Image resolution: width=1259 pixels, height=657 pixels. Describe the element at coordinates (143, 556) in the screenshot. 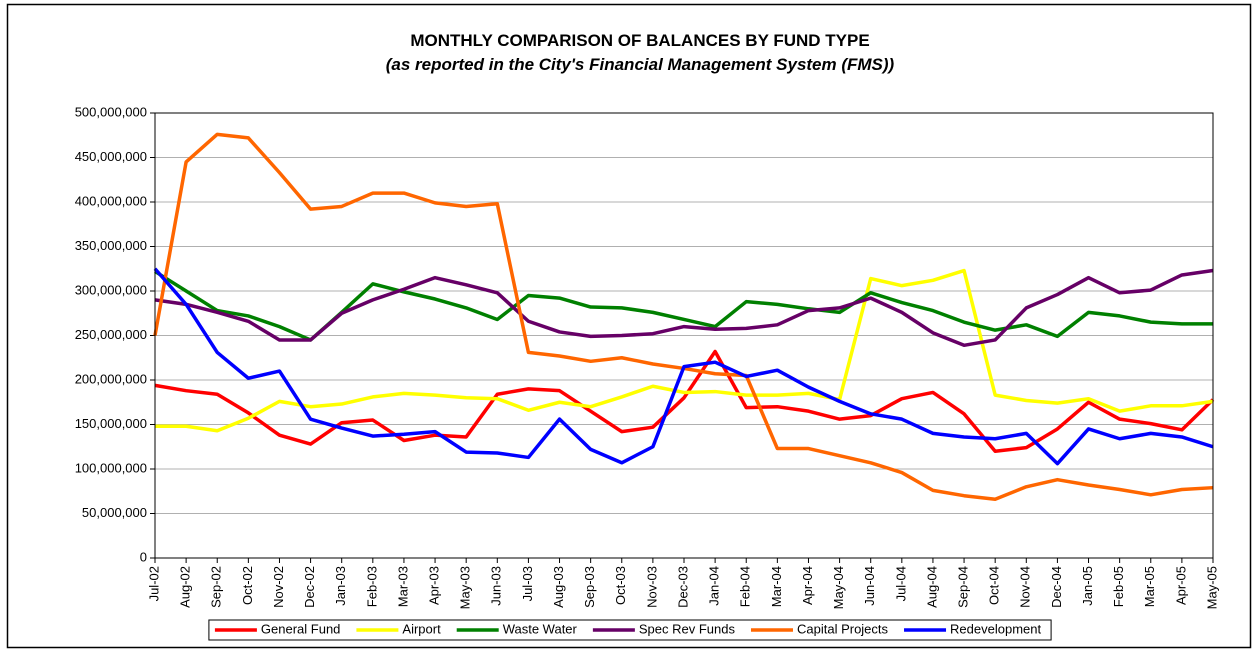

I see `y-tick-label: 0` at that location.